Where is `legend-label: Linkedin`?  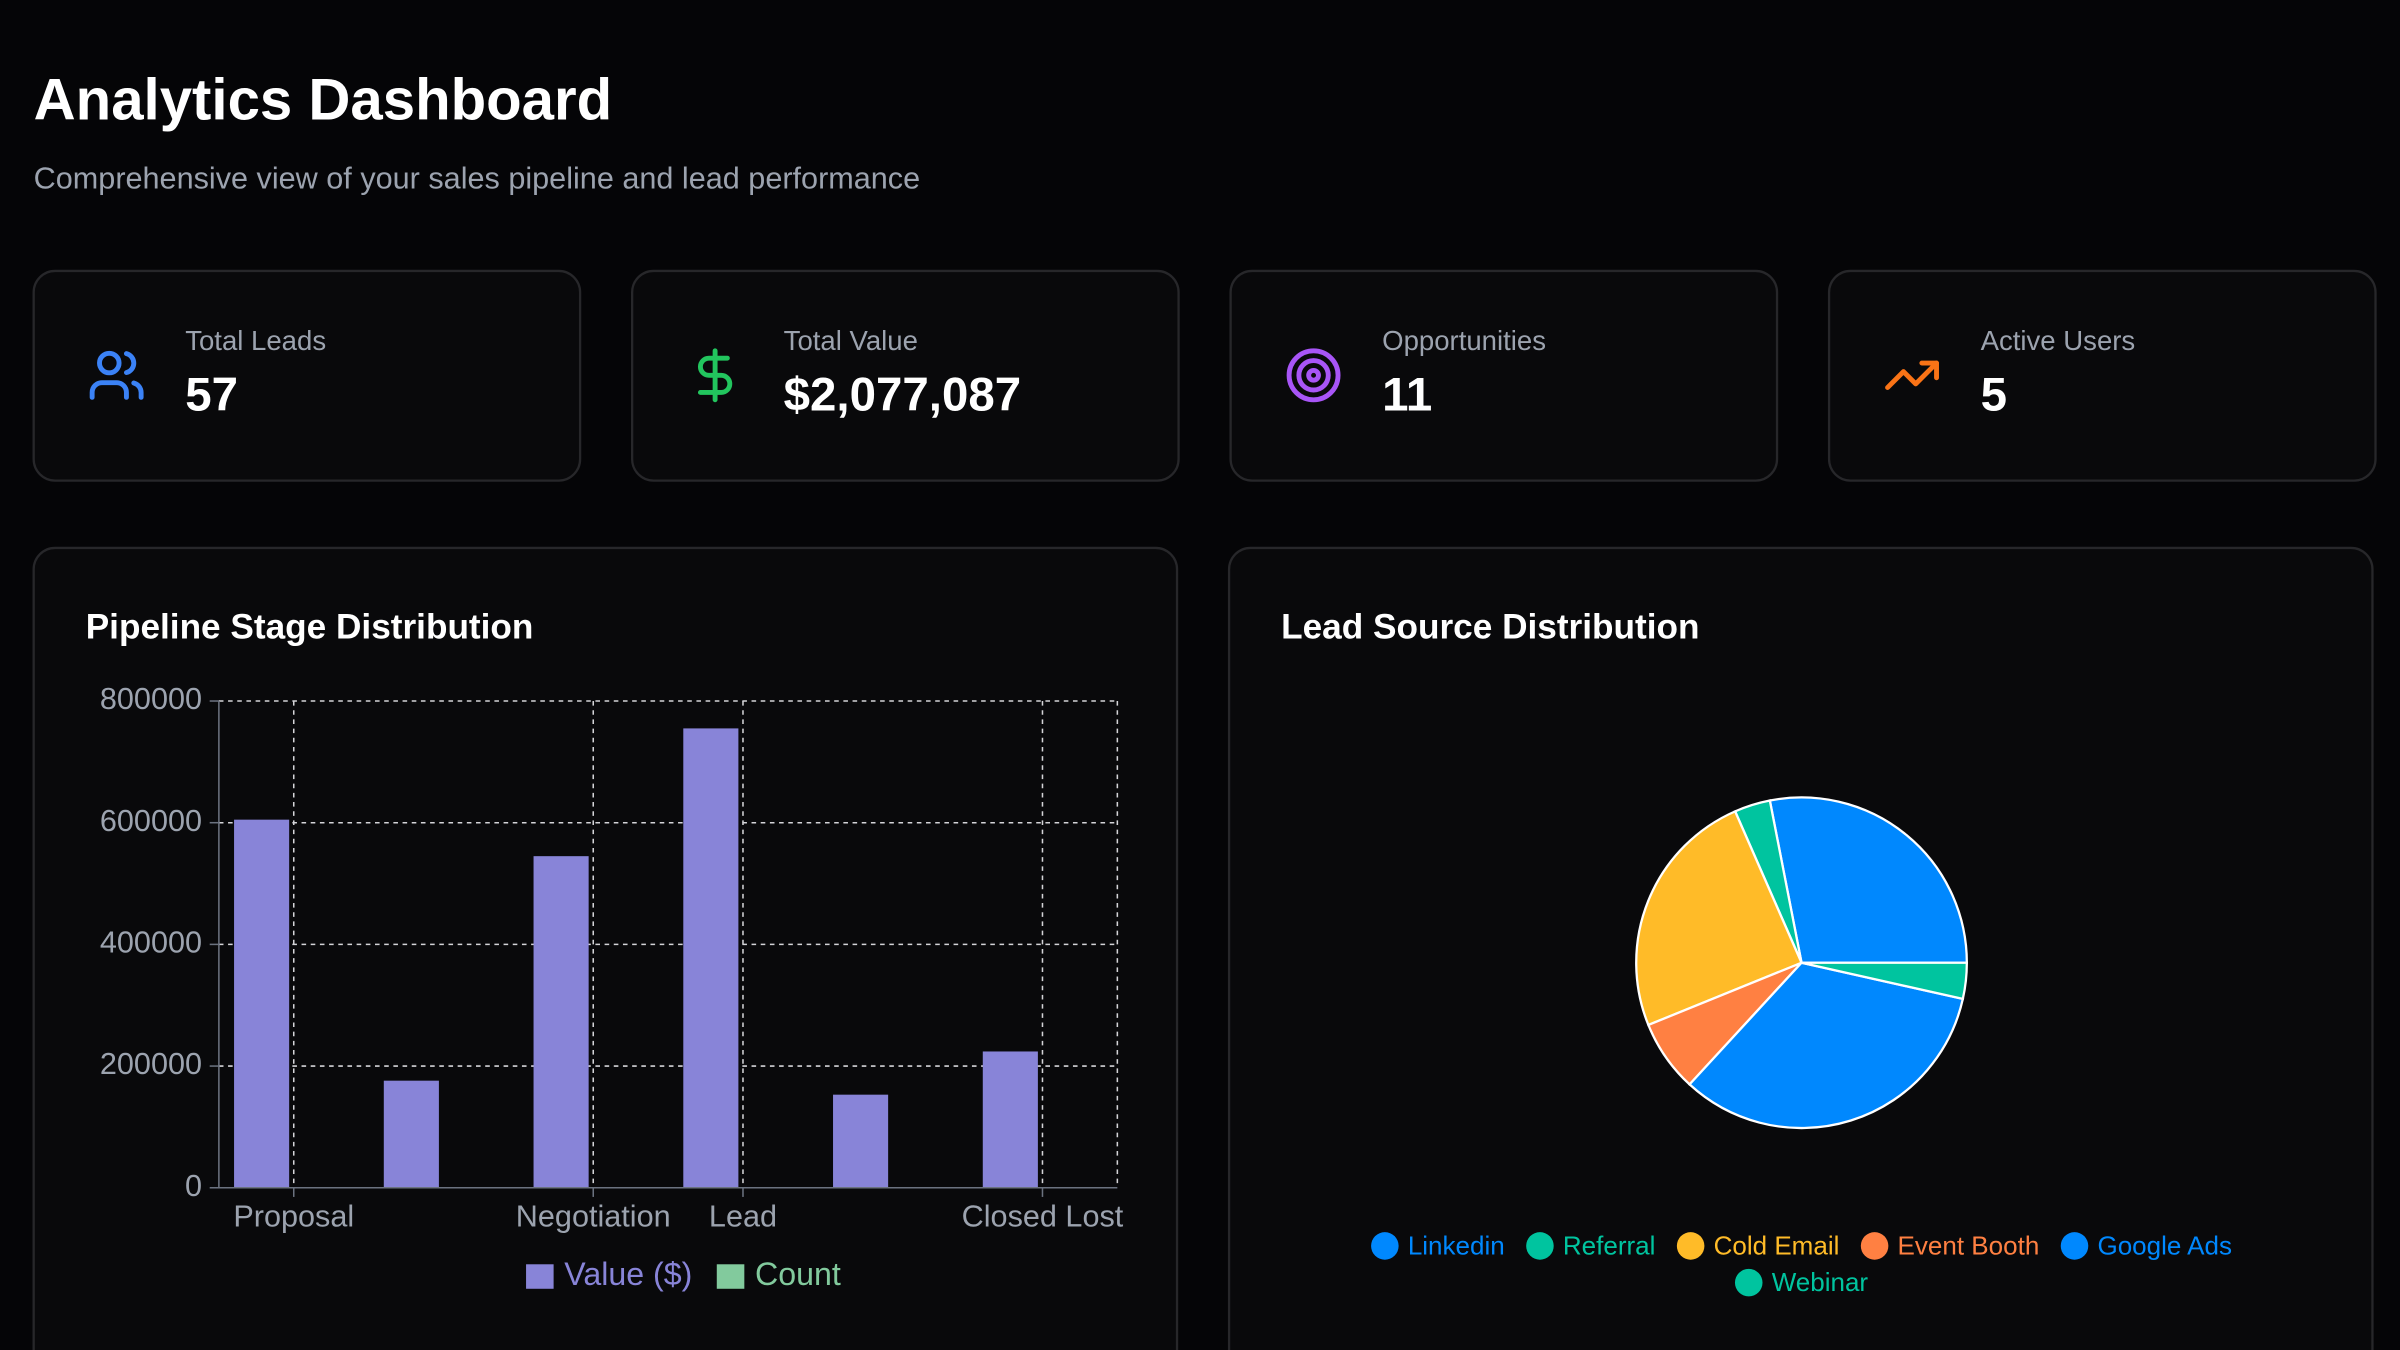 legend-label: Linkedin is located at coordinates (1456, 1245).